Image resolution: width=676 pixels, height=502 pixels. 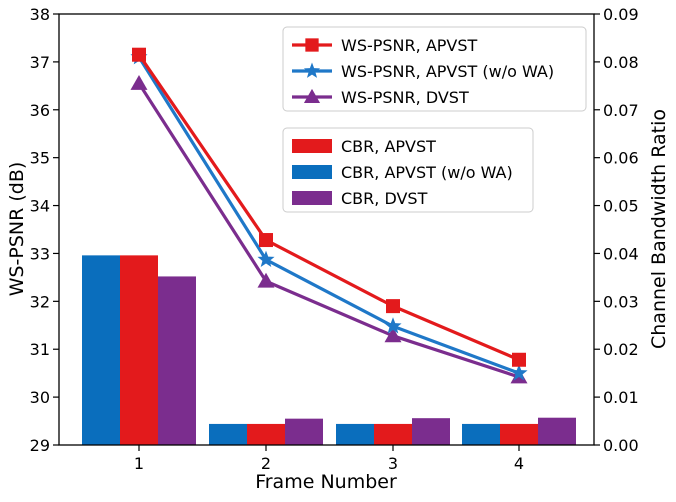 What do you see at coordinates (621, 14) in the screenshot?
I see `right-tick-label: 0.09` at bounding box center [621, 14].